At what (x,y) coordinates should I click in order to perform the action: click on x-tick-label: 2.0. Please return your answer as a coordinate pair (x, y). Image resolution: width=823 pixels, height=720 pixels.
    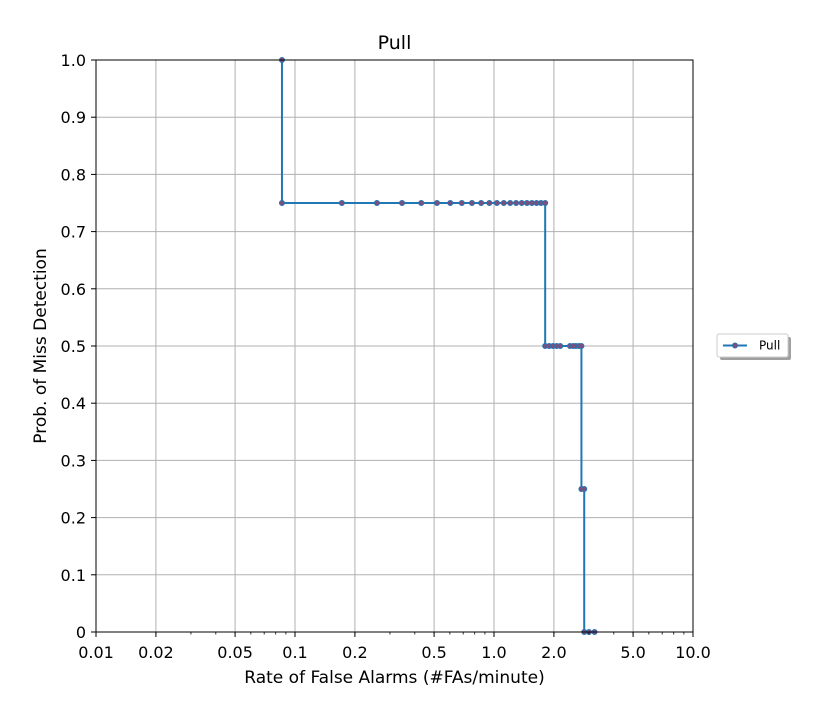
    Looking at the image, I should click on (553, 652).